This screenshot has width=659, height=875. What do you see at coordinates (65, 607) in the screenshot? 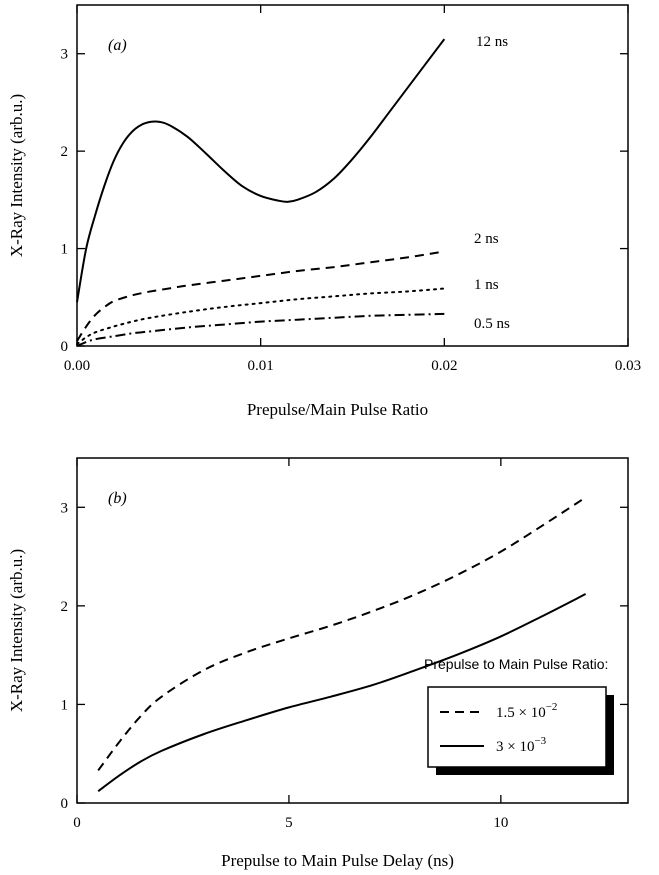
I see `panel-b-y-tick-label: 2` at bounding box center [65, 607].